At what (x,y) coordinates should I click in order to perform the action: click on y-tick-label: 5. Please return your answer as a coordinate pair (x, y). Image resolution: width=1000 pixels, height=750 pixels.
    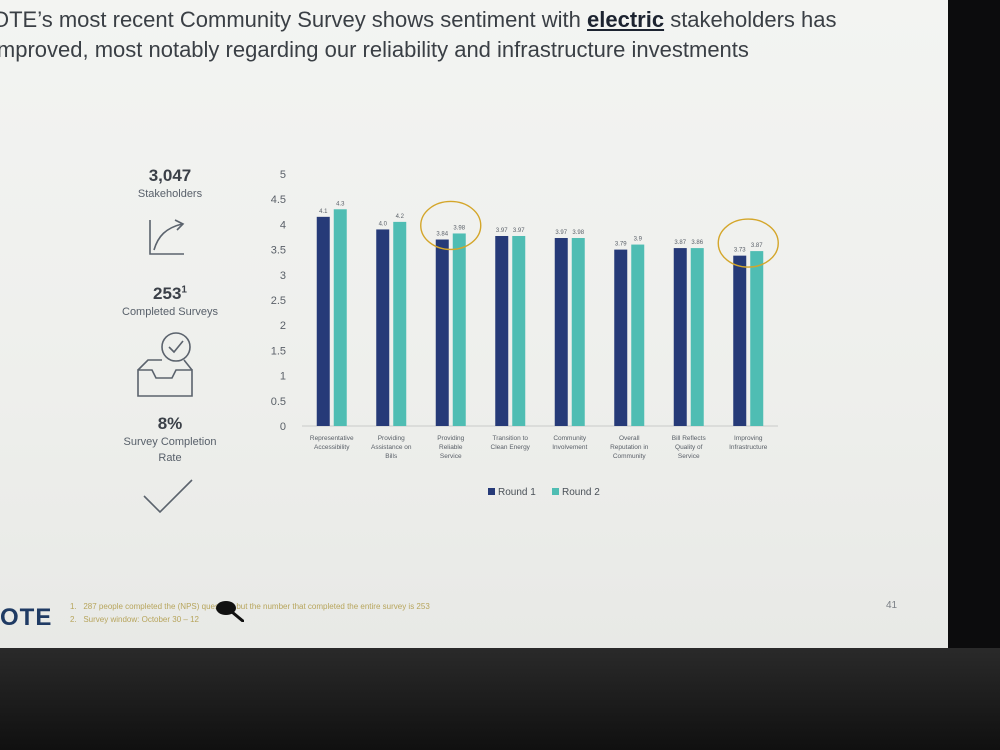
    Looking at the image, I should click on (283, 175).